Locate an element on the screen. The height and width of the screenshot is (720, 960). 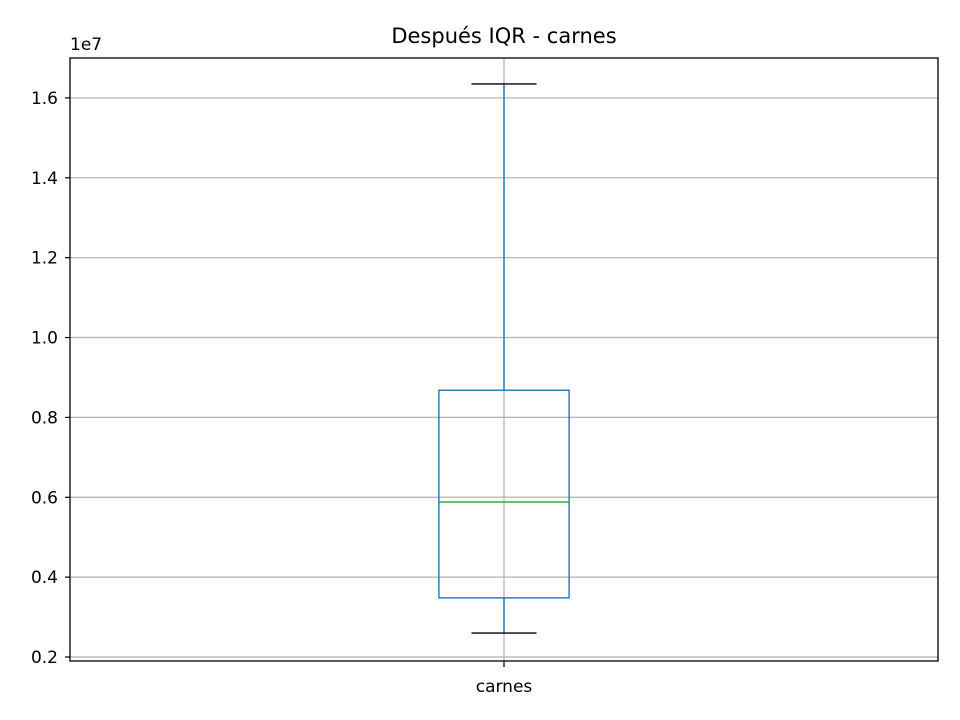
y-tick-label: 1.2 is located at coordinates (44, 259).